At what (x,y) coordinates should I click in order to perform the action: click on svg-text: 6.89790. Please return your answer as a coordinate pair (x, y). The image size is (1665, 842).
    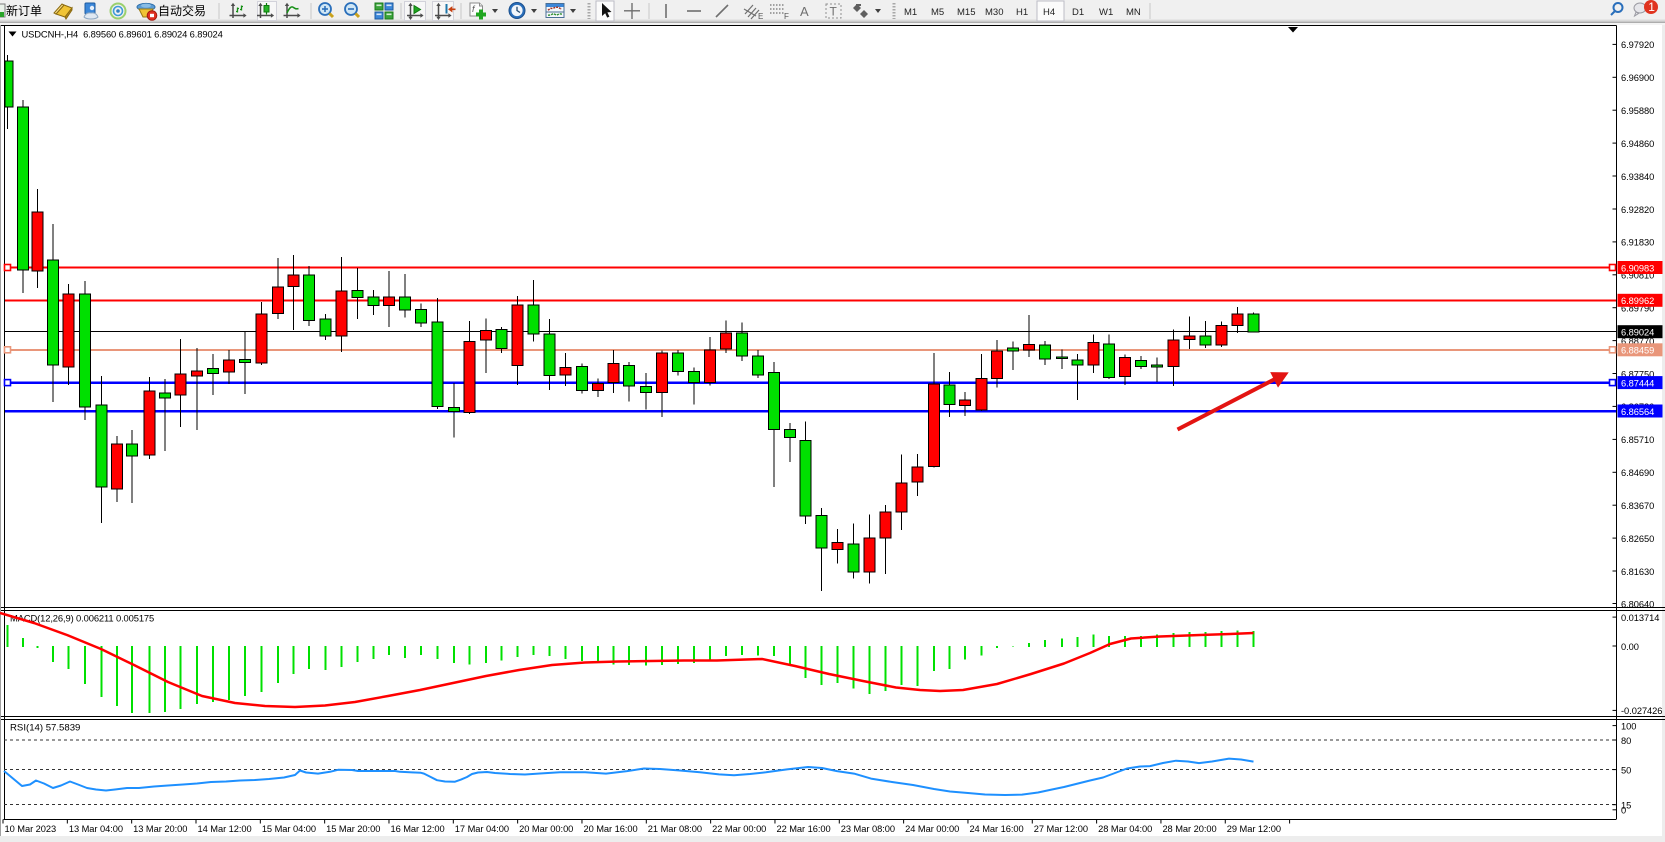
    Looking at the image, I should click on (1637, 309).